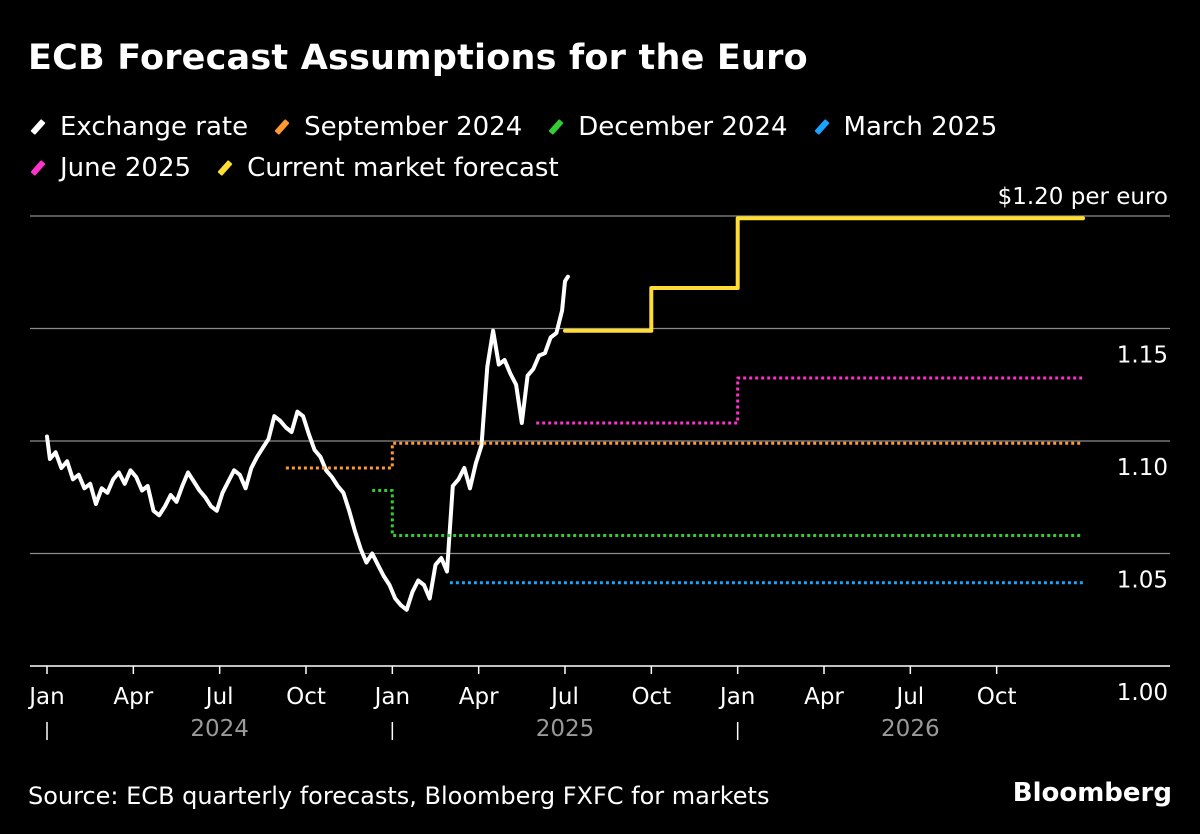  Describe the element at coordinates (1142, 468) in the screenshot. I see `y-tick-label: 1.10` at that location.